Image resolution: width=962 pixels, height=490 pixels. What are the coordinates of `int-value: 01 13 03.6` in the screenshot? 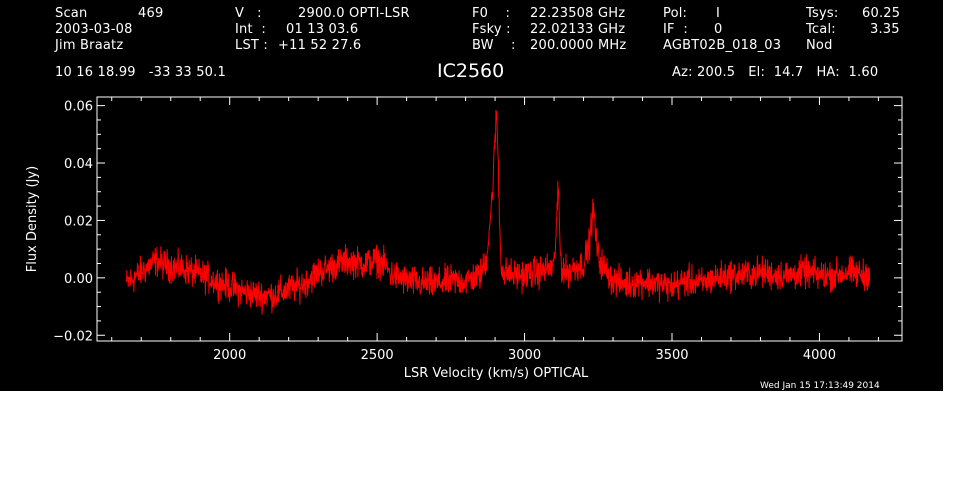 It's located at (322, 29).